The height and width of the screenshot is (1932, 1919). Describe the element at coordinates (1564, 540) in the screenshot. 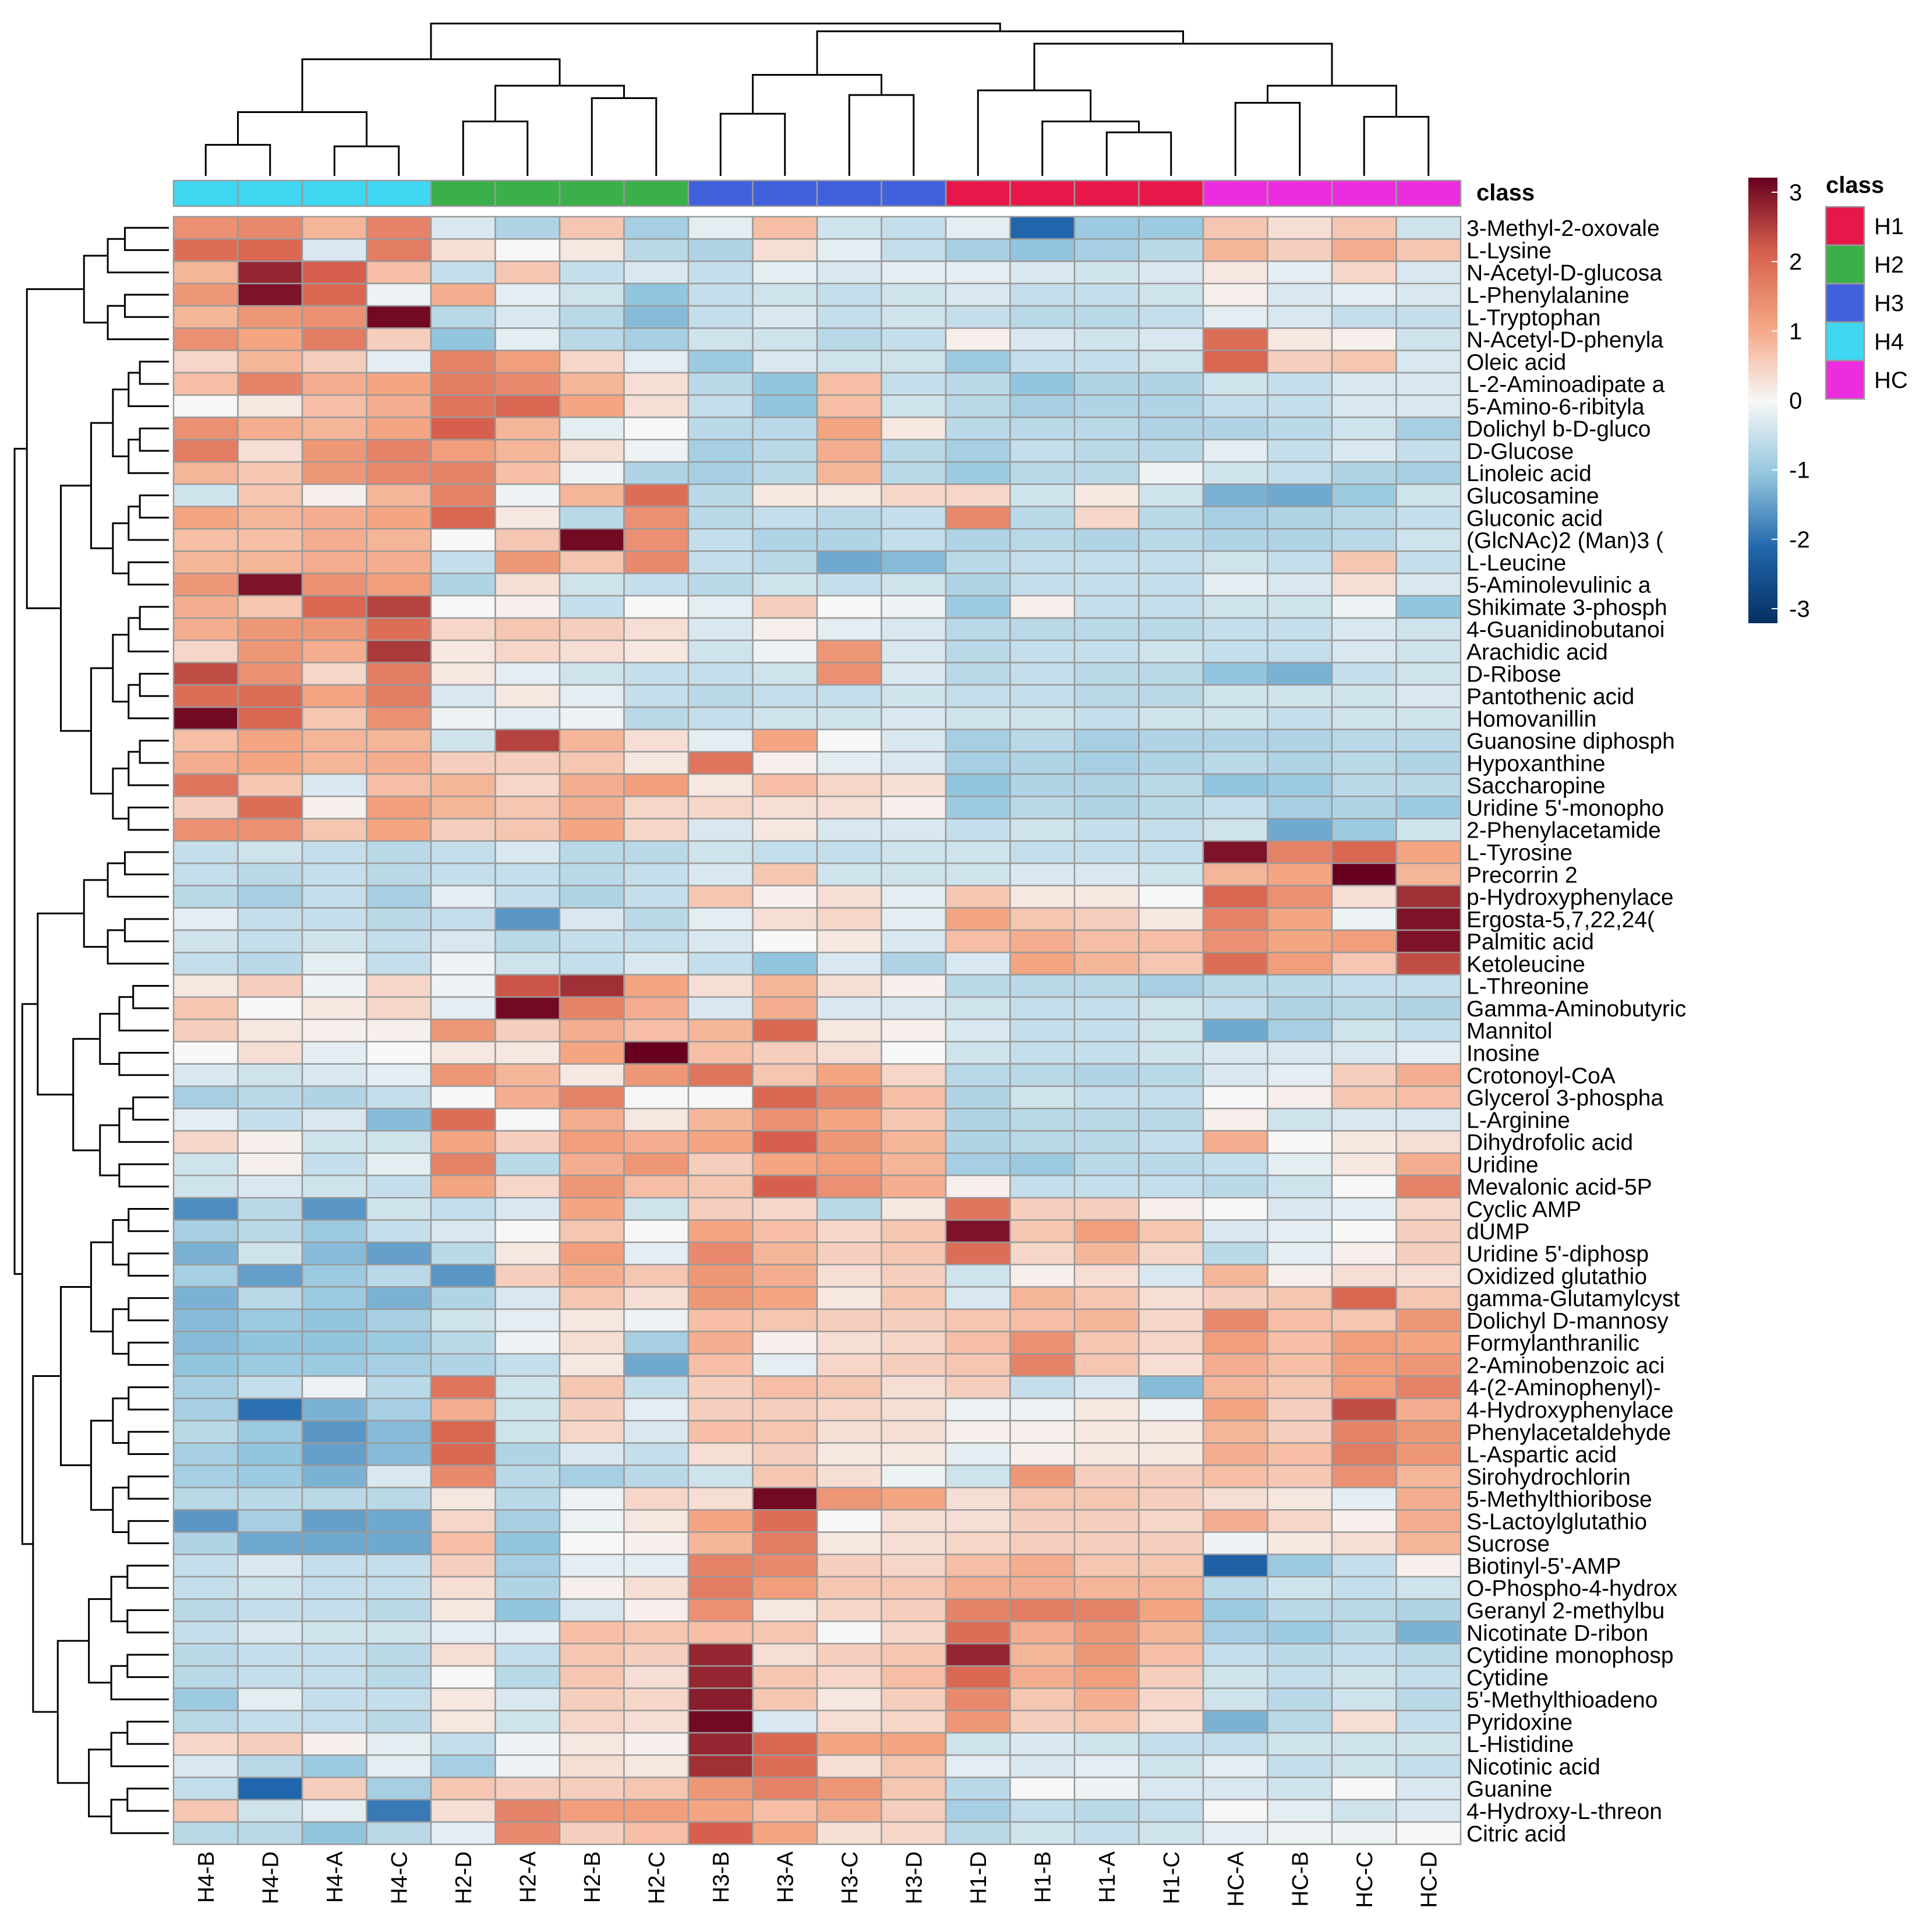

I see `row-label: (GlcNAc)2 (Man)3 (` at that location.